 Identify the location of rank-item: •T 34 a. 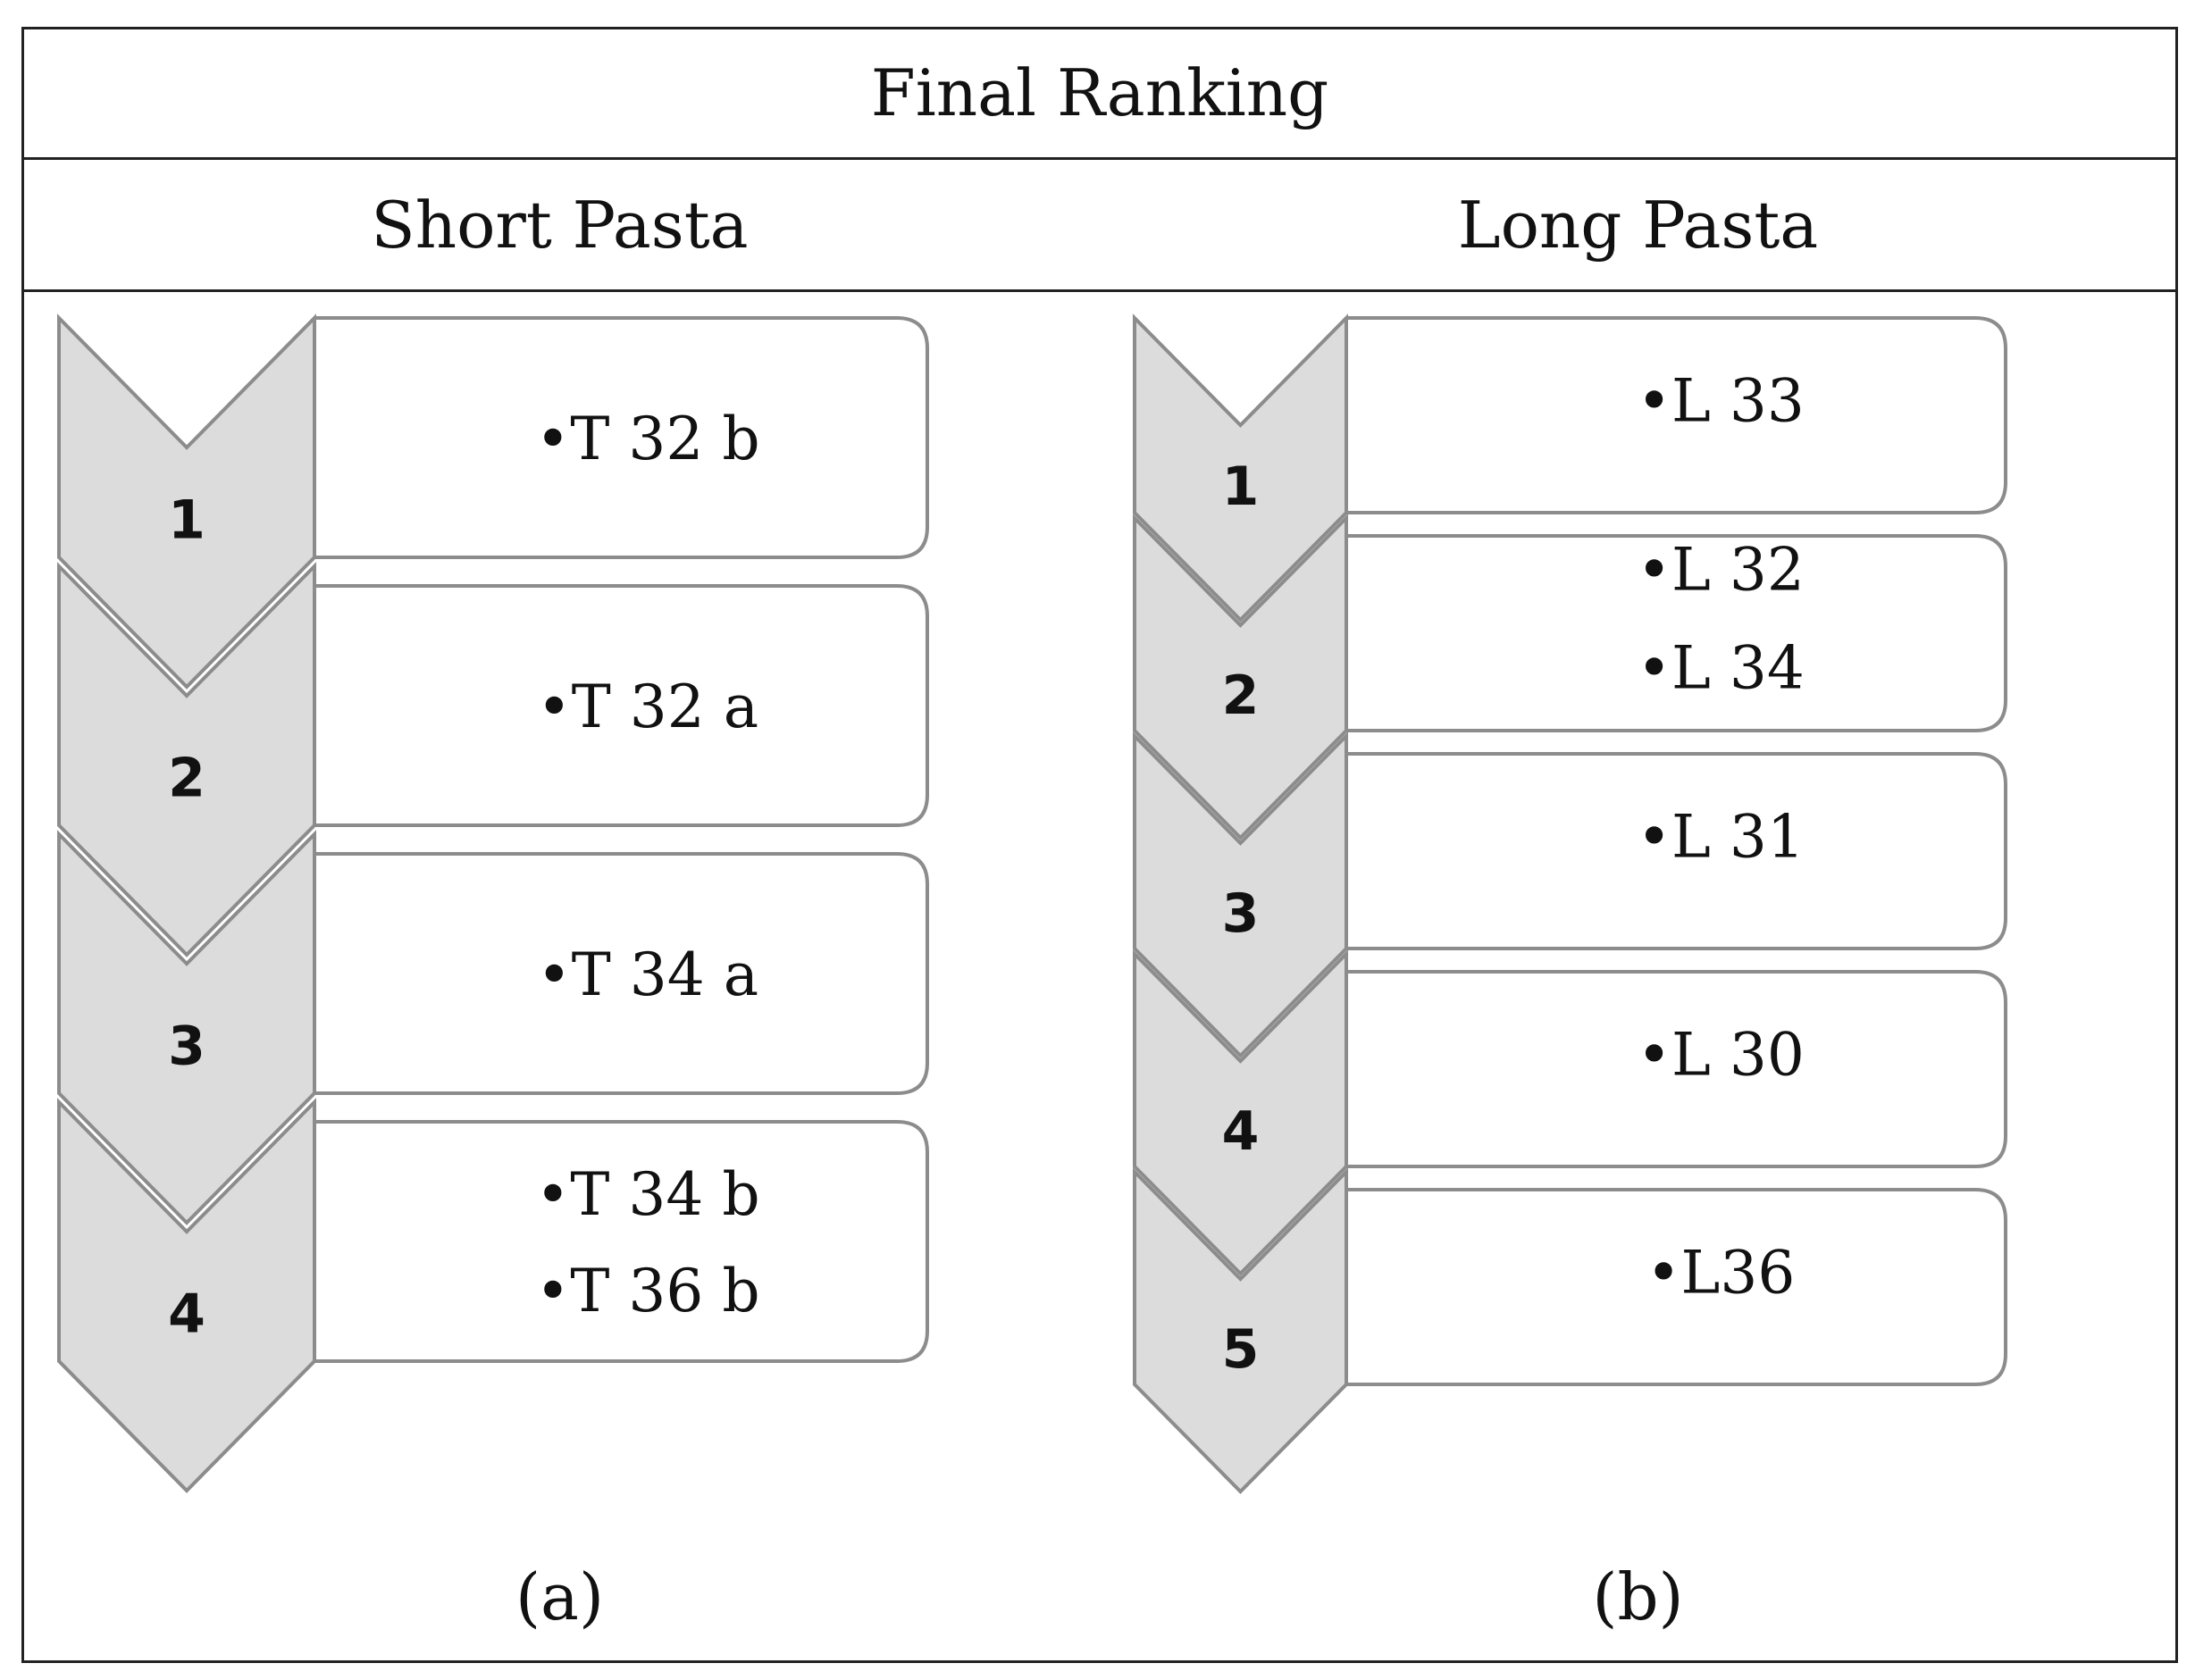
(647, 974).